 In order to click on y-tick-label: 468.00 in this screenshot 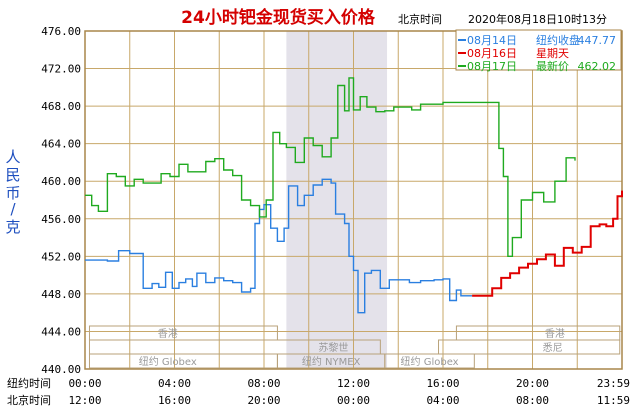, I will do `click(61, 106)`.